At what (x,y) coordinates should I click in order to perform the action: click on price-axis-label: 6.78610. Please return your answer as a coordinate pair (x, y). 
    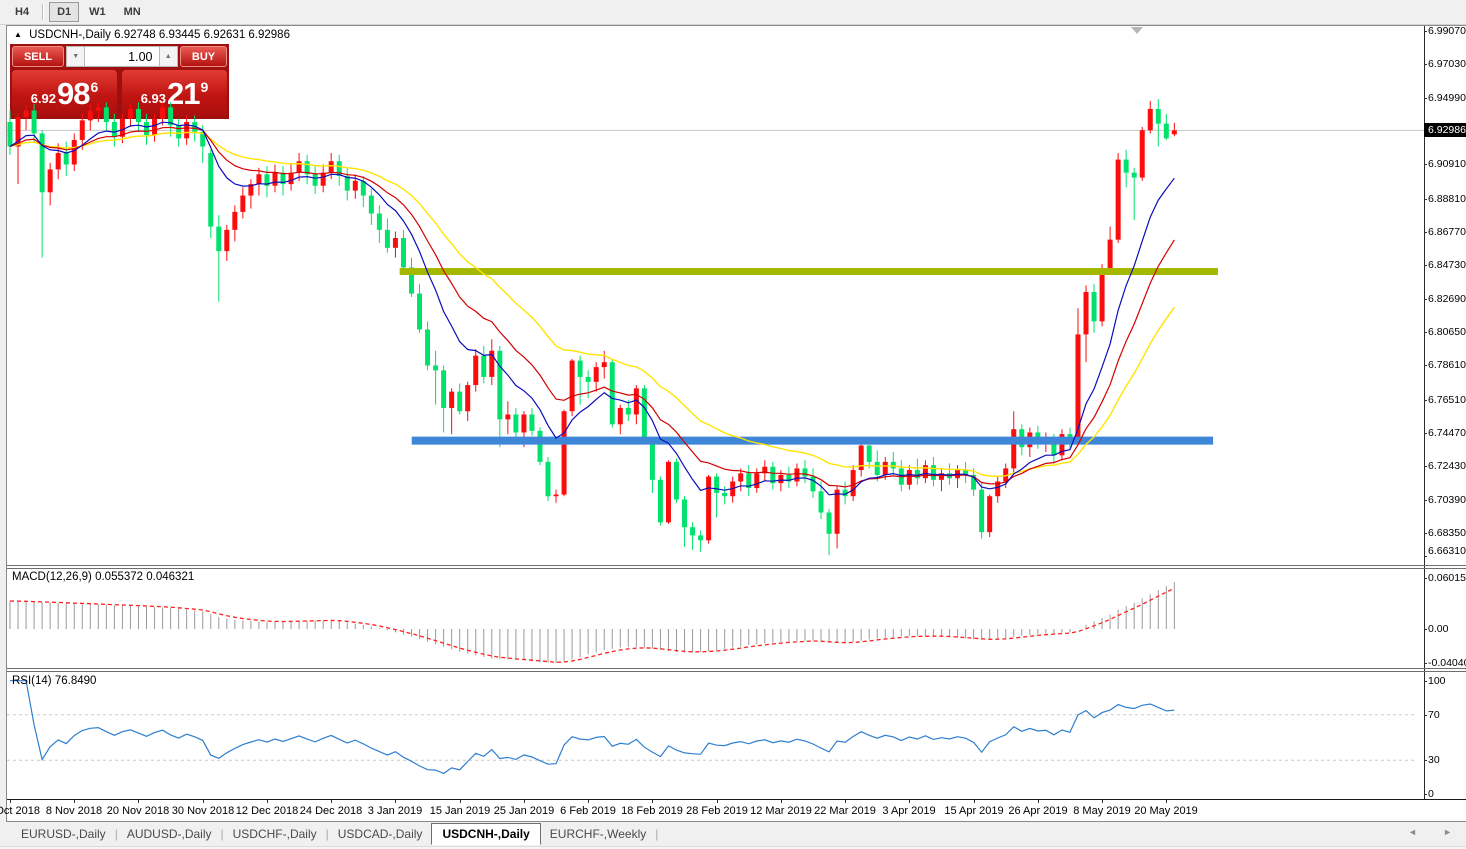
    Looking at the image, I should click on (1447, 365).